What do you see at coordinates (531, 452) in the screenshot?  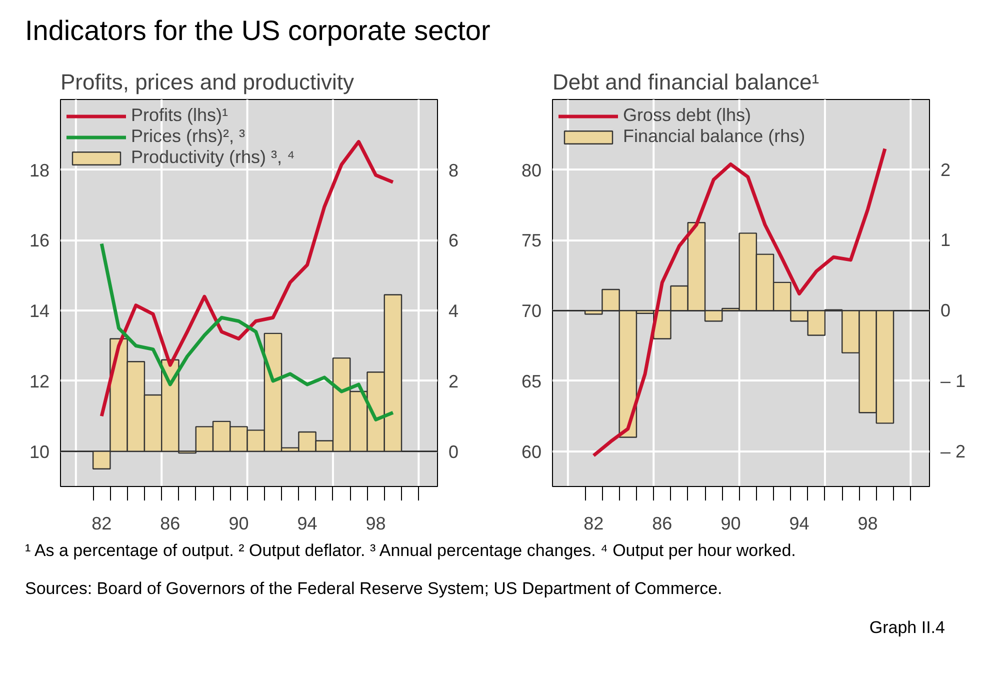 I see `y-tick-label: 60` at bounding box center [531, 452].